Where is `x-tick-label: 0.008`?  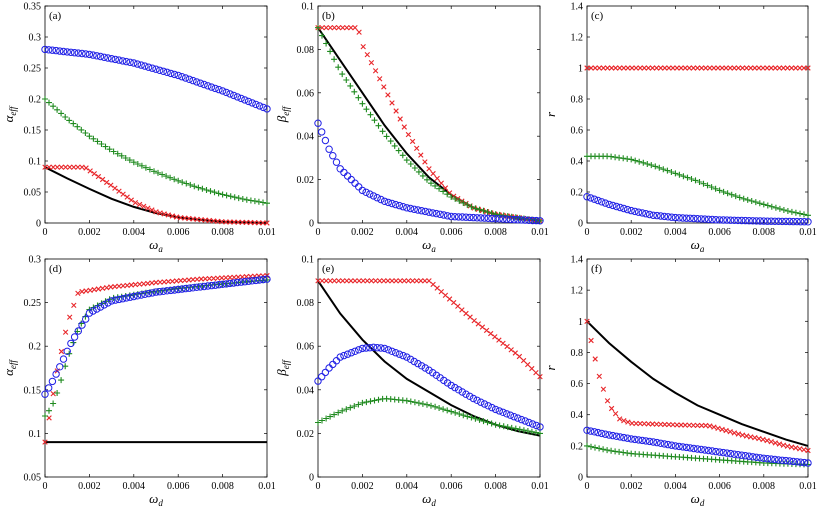 x-tick-label: 0.008 is located at coordinates (222, 232).